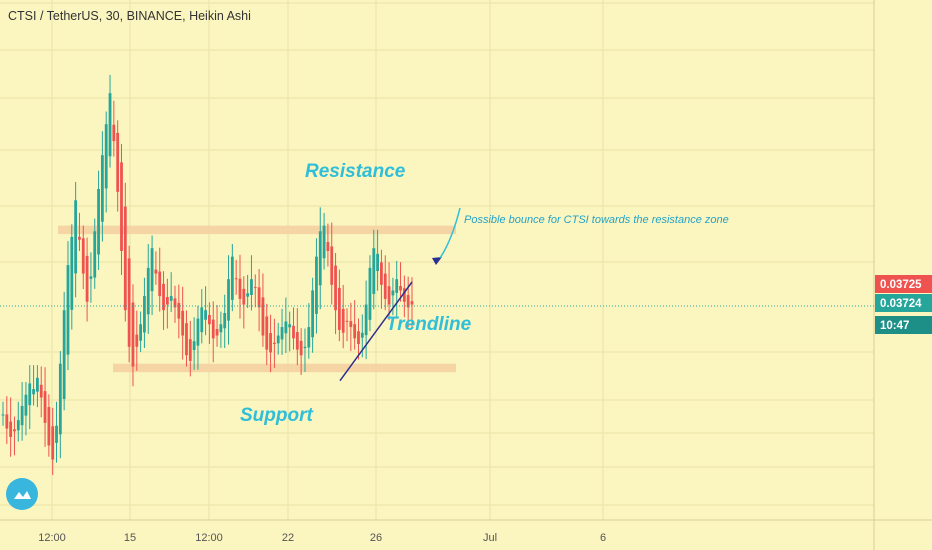 This screenshot has width=932, height=550. I want to click on trendline, so click(376, 331).